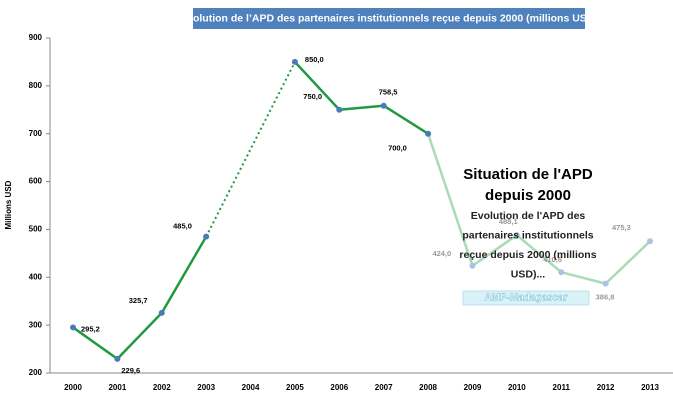  What do you see at coordinates (251, 387) in the screenshot?
I see `x-tick-label: 2004` at bounding box center [251, 387].